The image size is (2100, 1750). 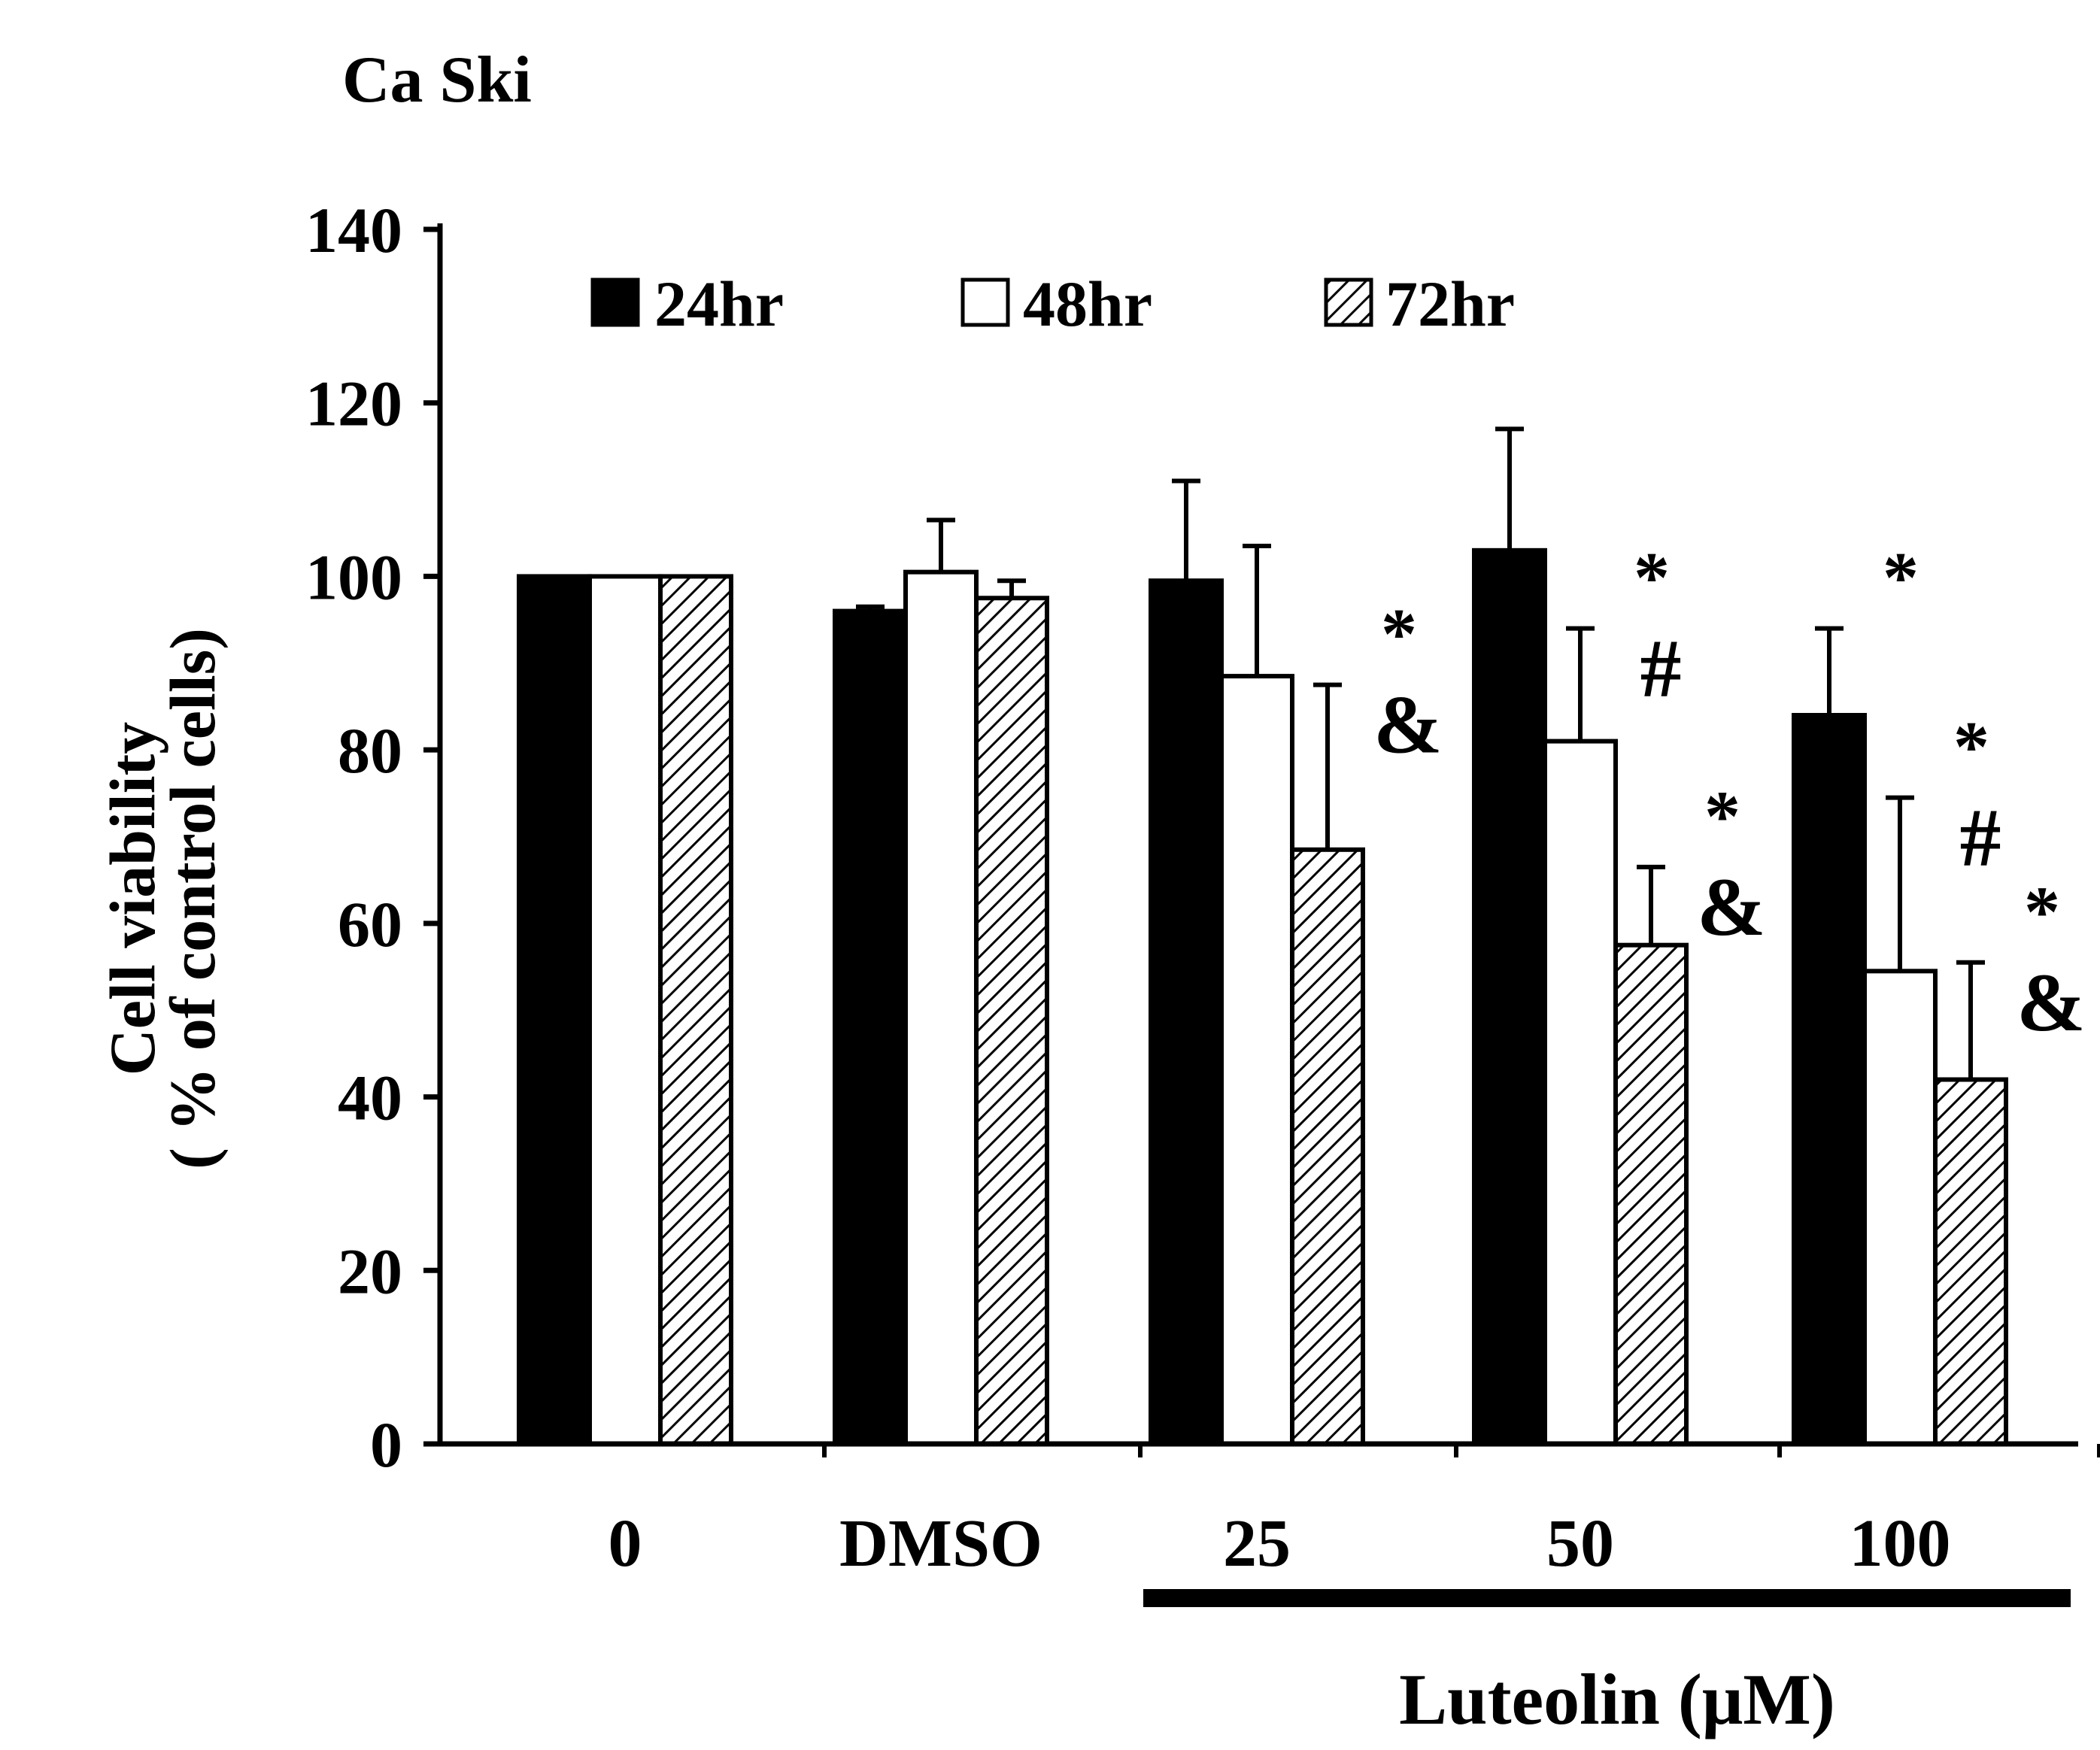 What do you see at coordinates (354, 404) in the screenshot?
I see `y-tick-label-120: 120` at bounding box center [354, 404].